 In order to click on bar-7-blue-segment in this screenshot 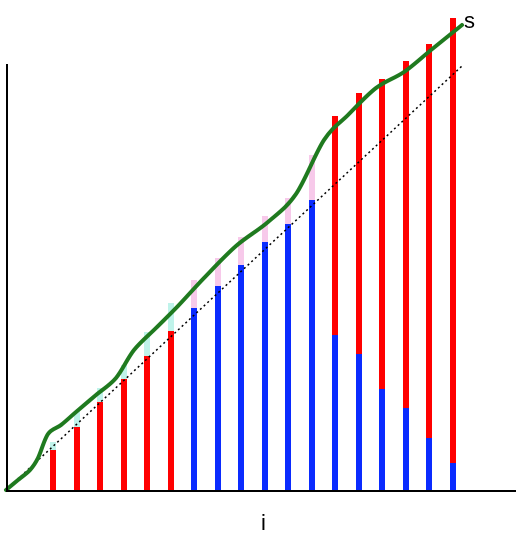, I will do `click(194, 399)`.